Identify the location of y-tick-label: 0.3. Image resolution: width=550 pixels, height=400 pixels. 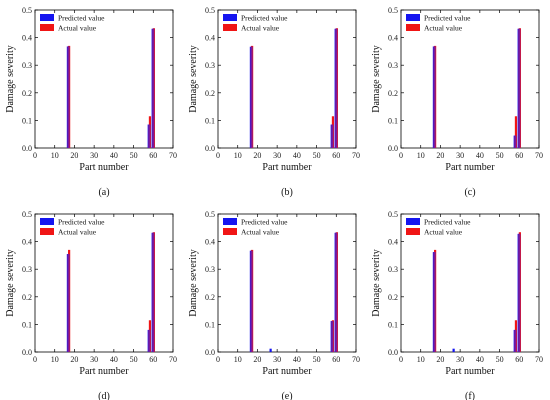
(210, 65).